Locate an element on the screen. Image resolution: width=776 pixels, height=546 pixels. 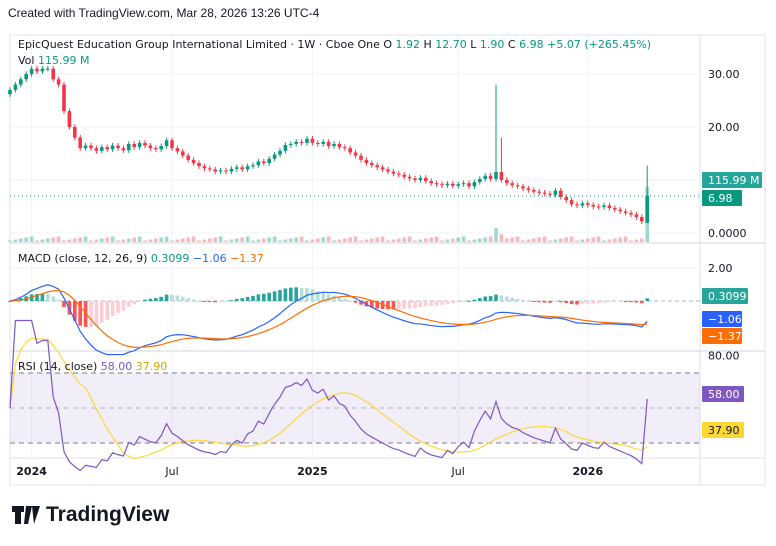
price-tick-label: 30.00 is located at coordinates (724, 74).